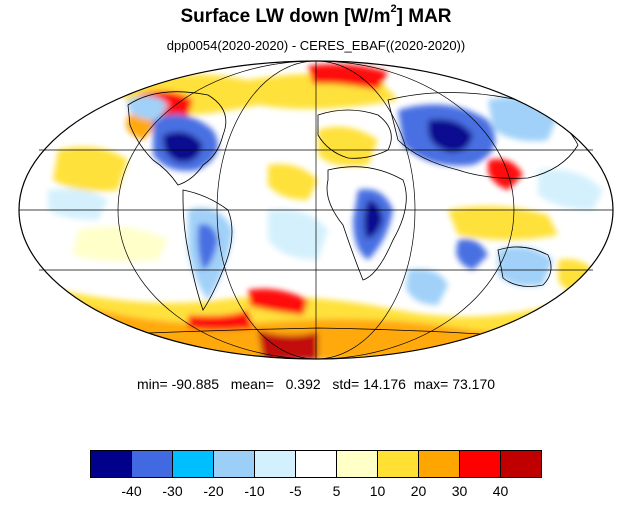  I want to click on colorbar-tick-label: 20, so click(418, 491).